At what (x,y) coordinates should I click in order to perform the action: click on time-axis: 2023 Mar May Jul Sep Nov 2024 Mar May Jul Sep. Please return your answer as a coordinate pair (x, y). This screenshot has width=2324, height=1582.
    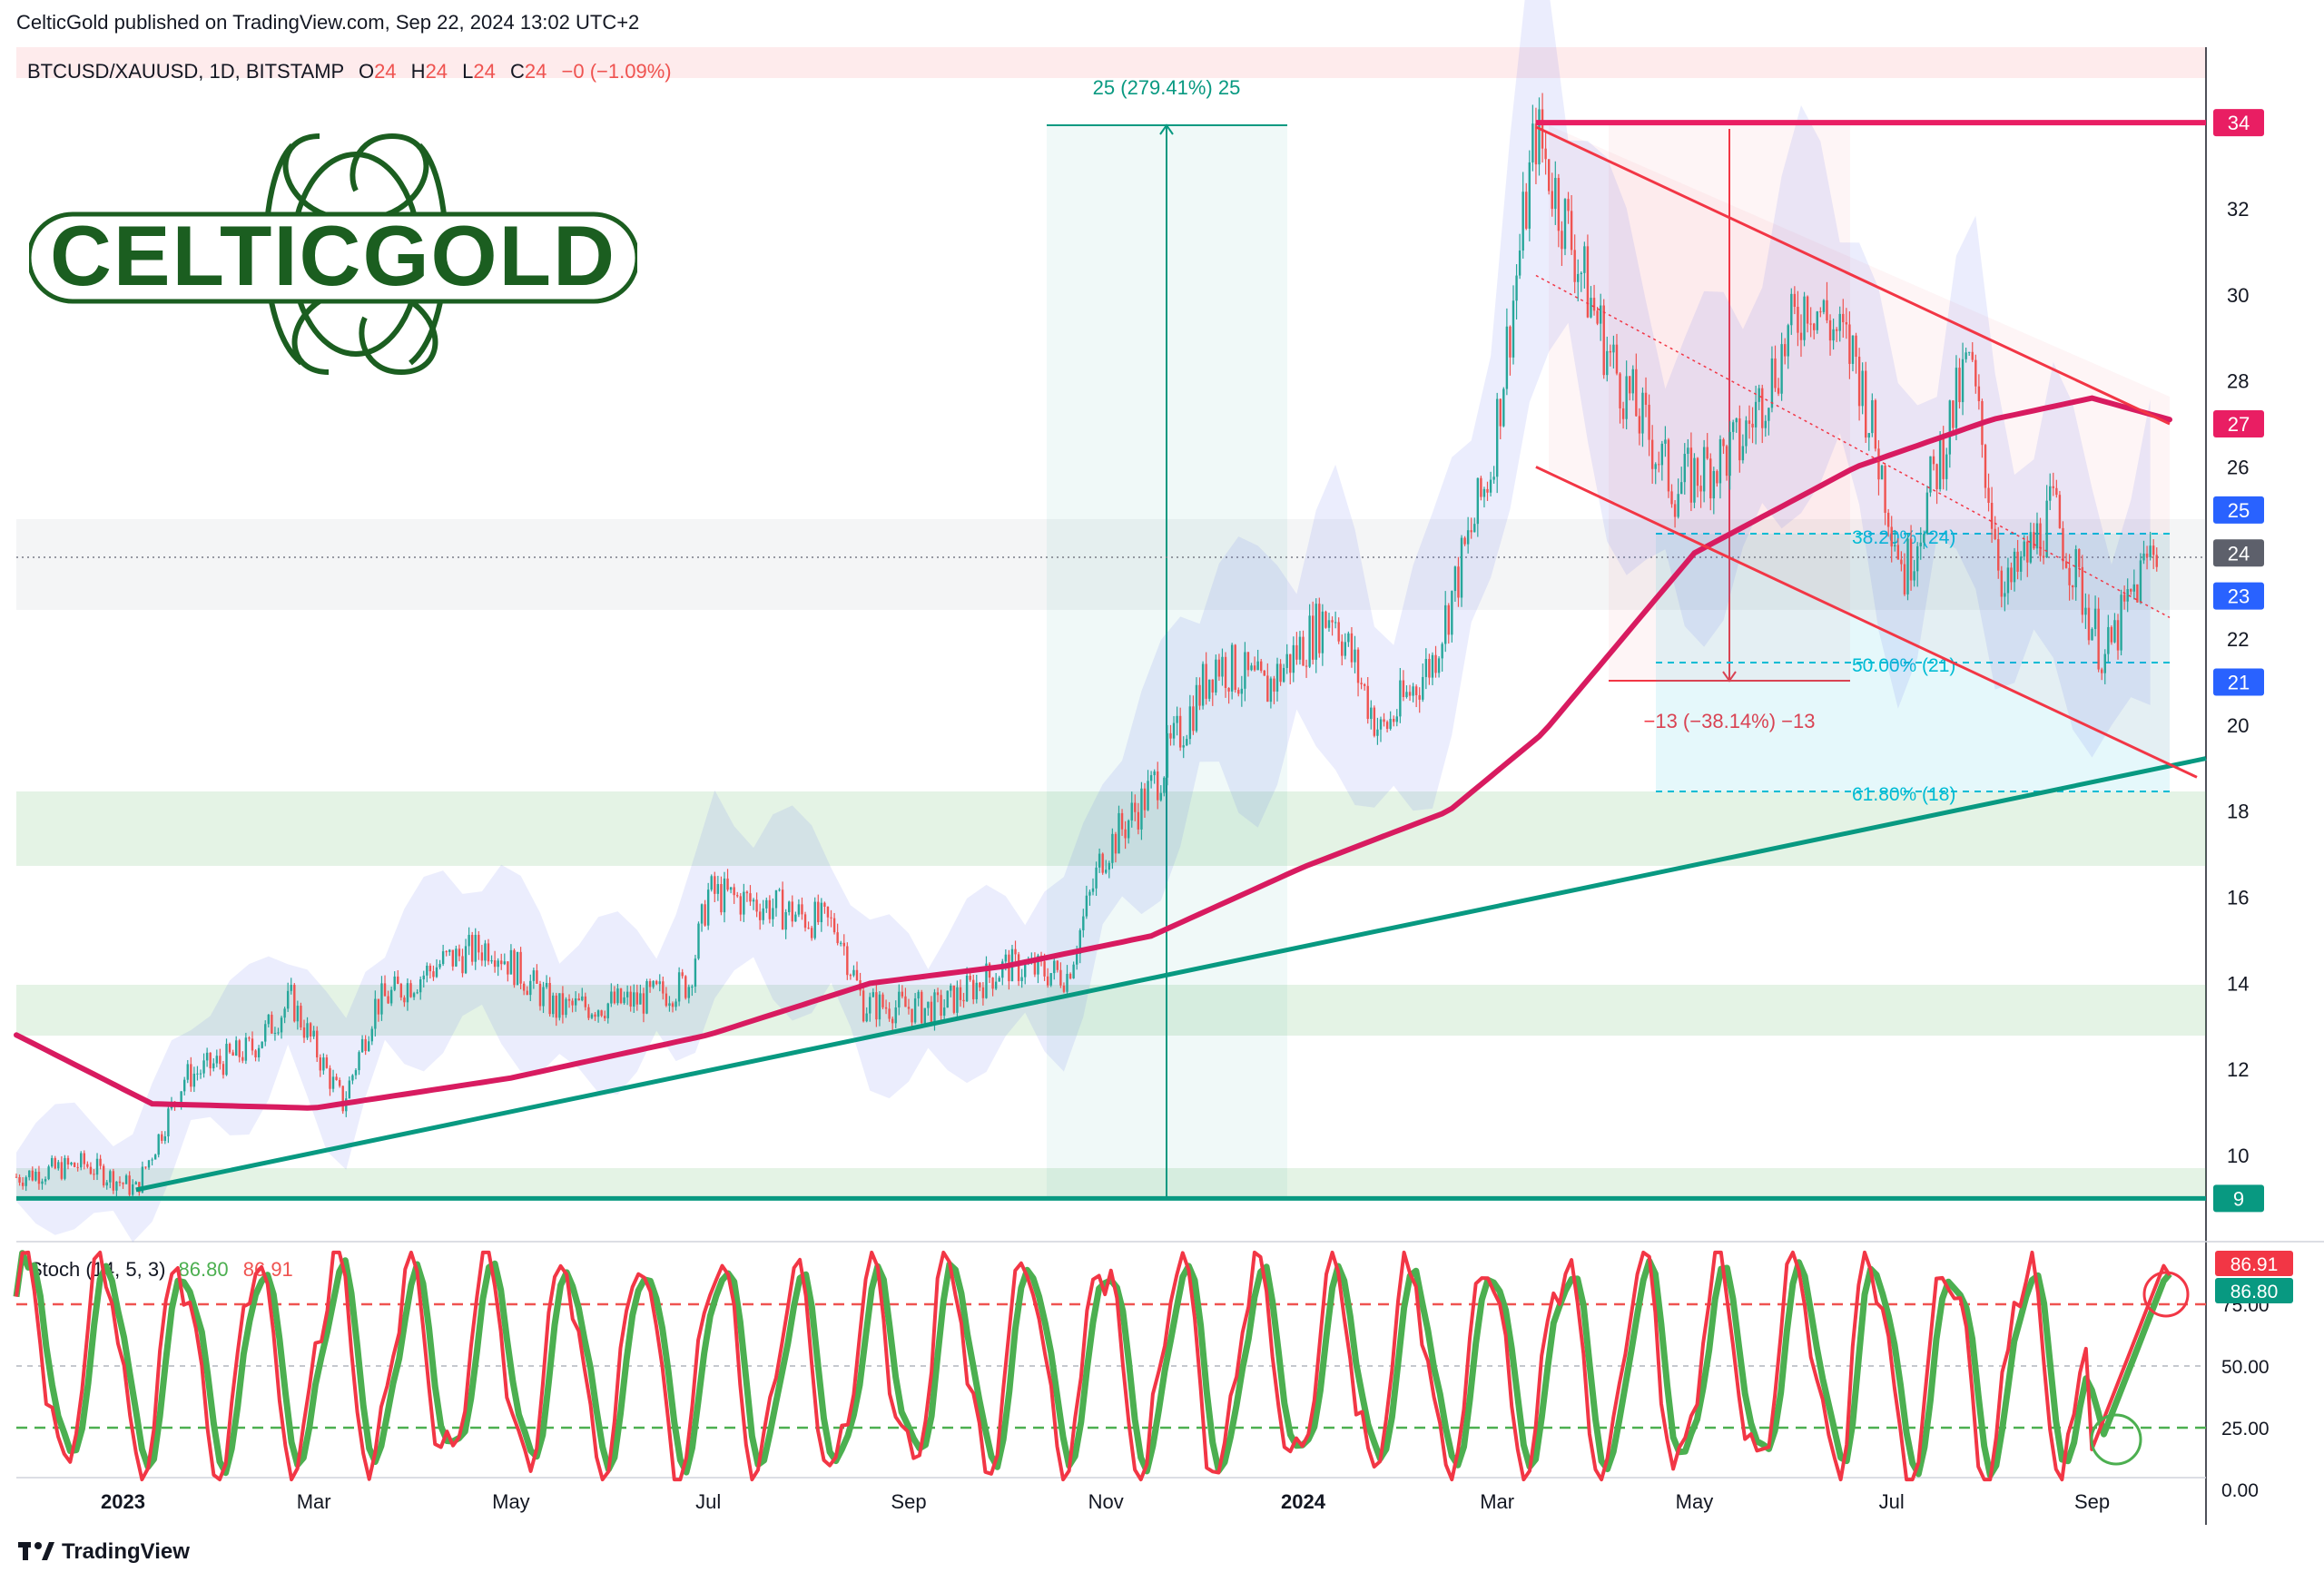
    Looking at the image, I should click on (1105, 1501).